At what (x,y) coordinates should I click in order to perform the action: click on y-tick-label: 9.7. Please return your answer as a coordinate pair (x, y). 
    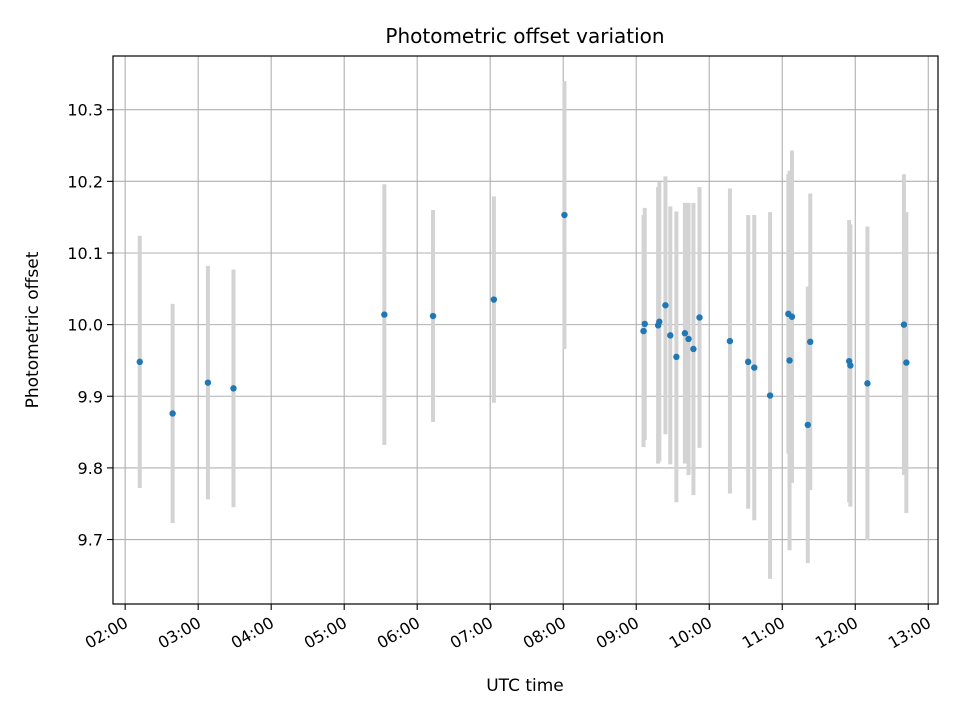
    Looking at the image, I should click on (90, 540).